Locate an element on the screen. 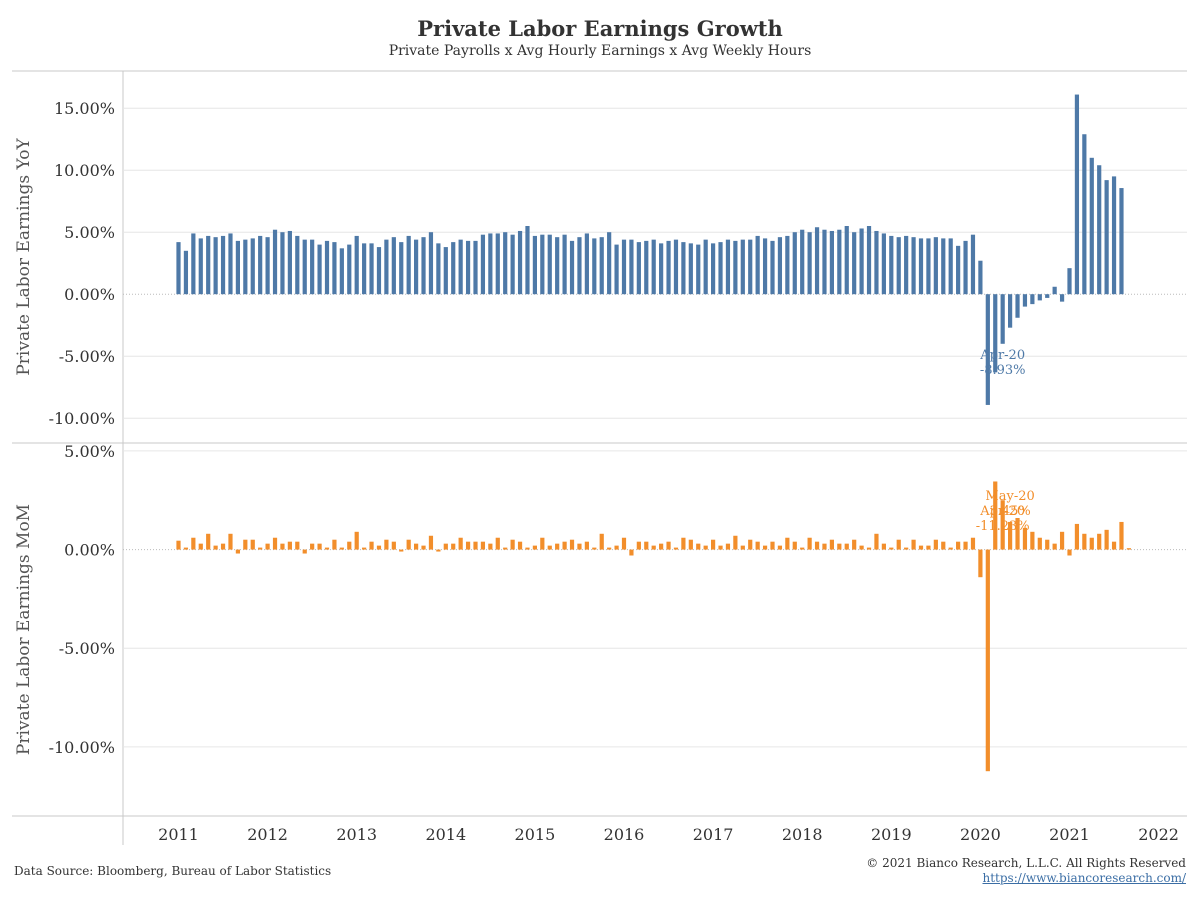  x-tick-label: 2012 is located at coordinates (267, 834).